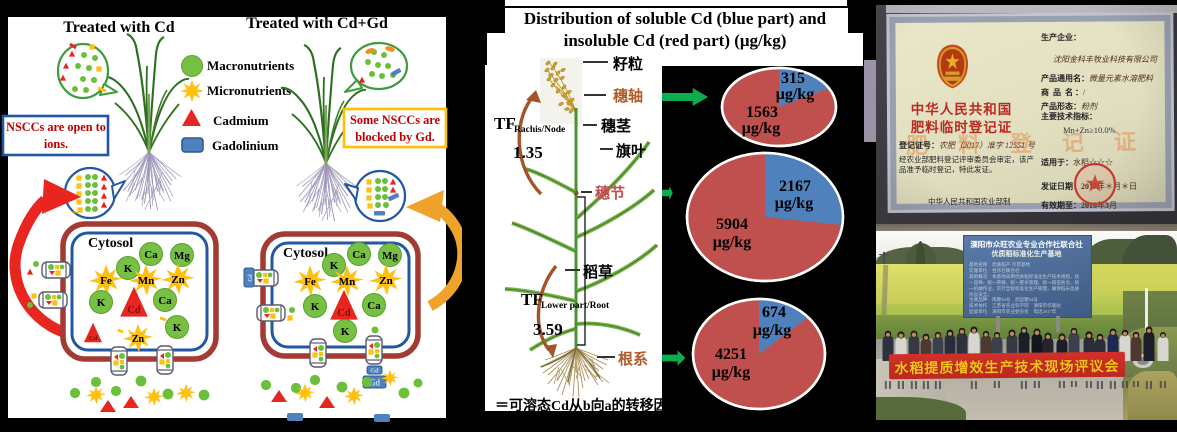 The image size is (1177, 432). What do you see at coordinates (241, 120) in the screenshot?
I see `svg-text: Cadmium` at bounding box center [241, 120].